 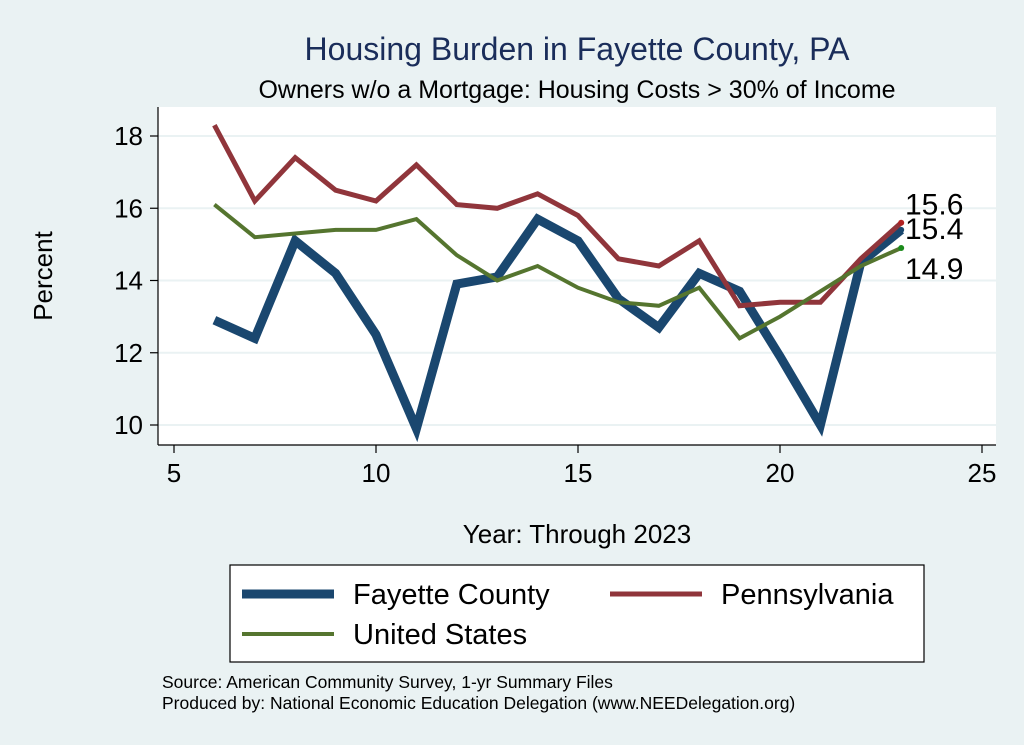 I want to click on legend-label: United States, so click(x=440, y=635).